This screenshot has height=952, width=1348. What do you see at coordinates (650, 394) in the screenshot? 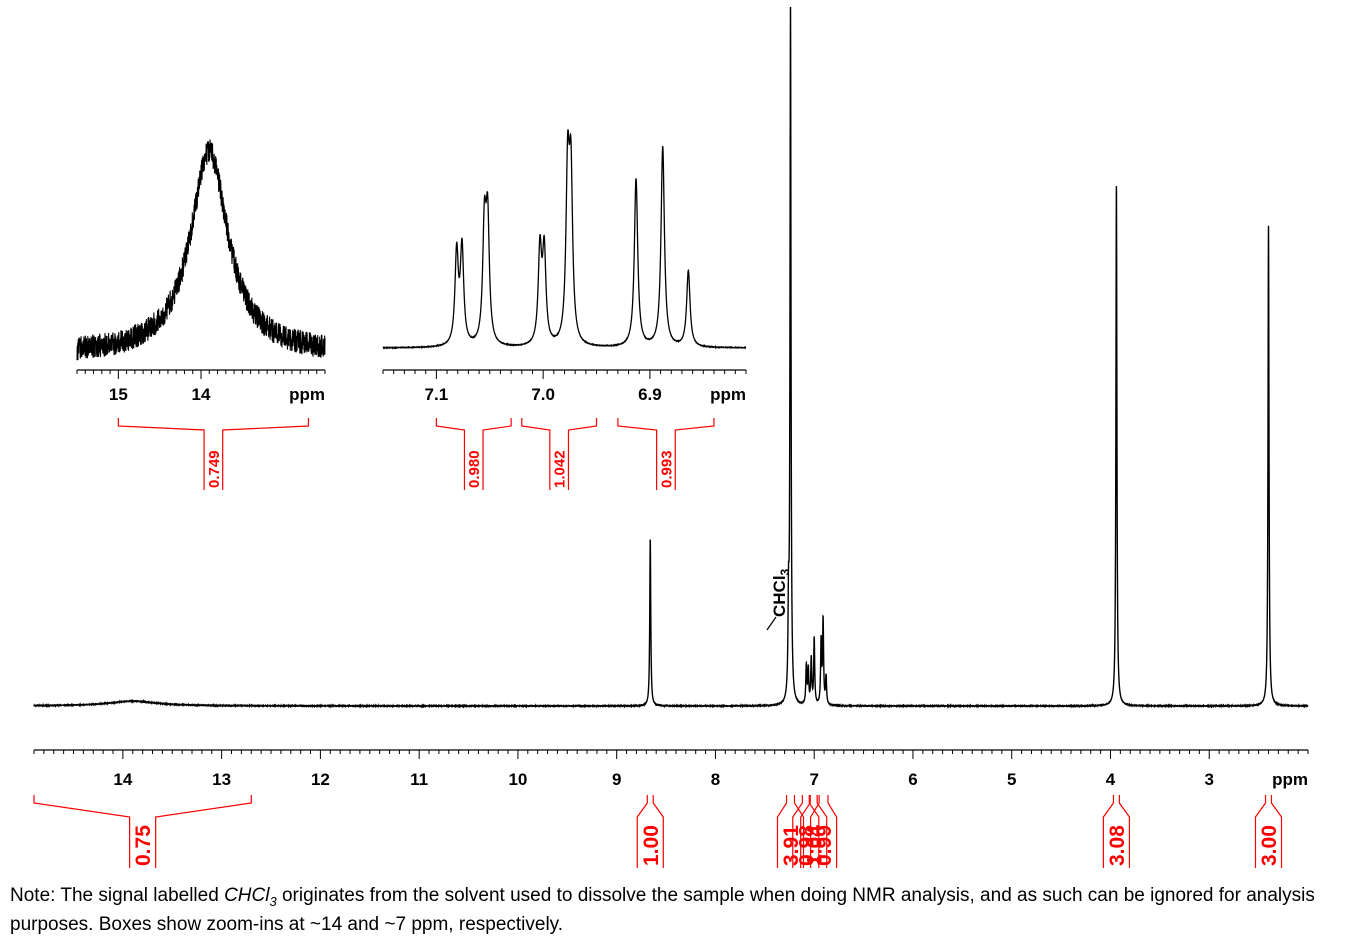
I see `tick-label: 6.9` at bounding box center [650, 394].